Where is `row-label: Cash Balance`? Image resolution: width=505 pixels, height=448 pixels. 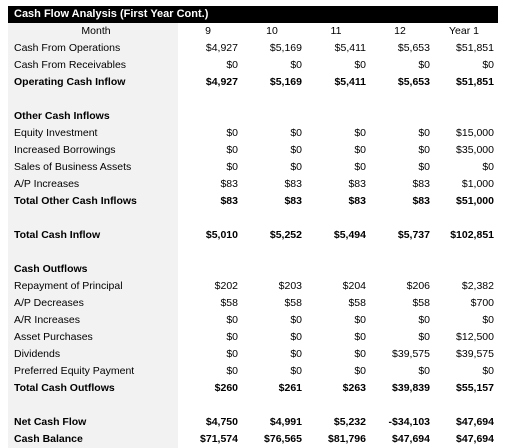
row-label: Cash Balance is located at coordinates (93, 439).